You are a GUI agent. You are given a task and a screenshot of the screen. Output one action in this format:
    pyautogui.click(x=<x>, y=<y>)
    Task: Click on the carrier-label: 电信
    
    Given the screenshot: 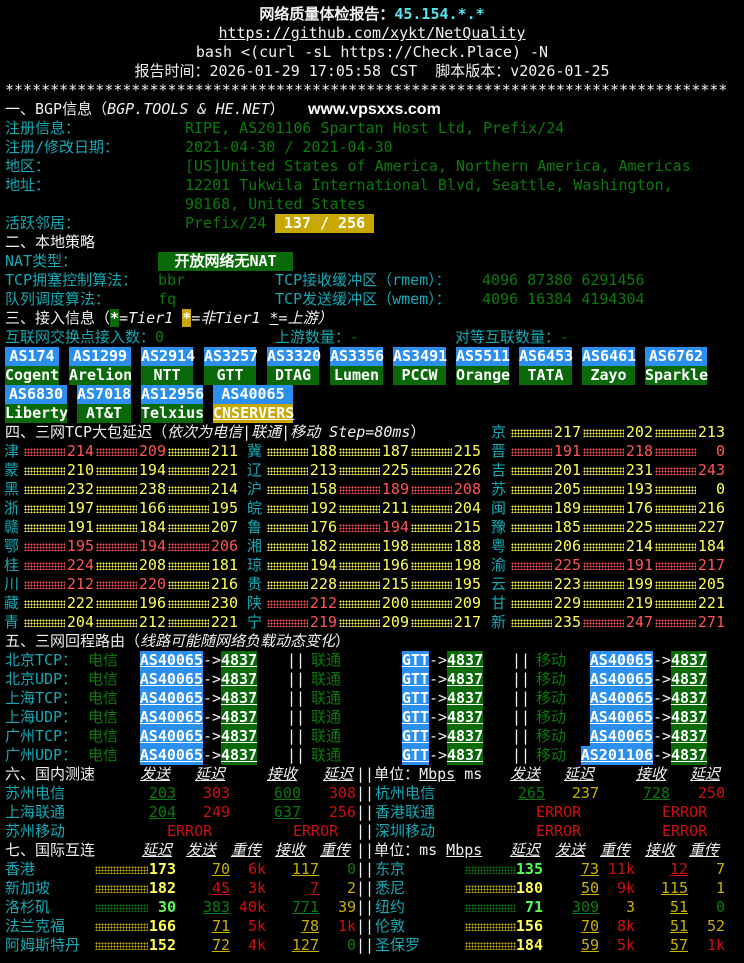 What is the action you would take?
    pyautogui.click(x=103, y=755)
    